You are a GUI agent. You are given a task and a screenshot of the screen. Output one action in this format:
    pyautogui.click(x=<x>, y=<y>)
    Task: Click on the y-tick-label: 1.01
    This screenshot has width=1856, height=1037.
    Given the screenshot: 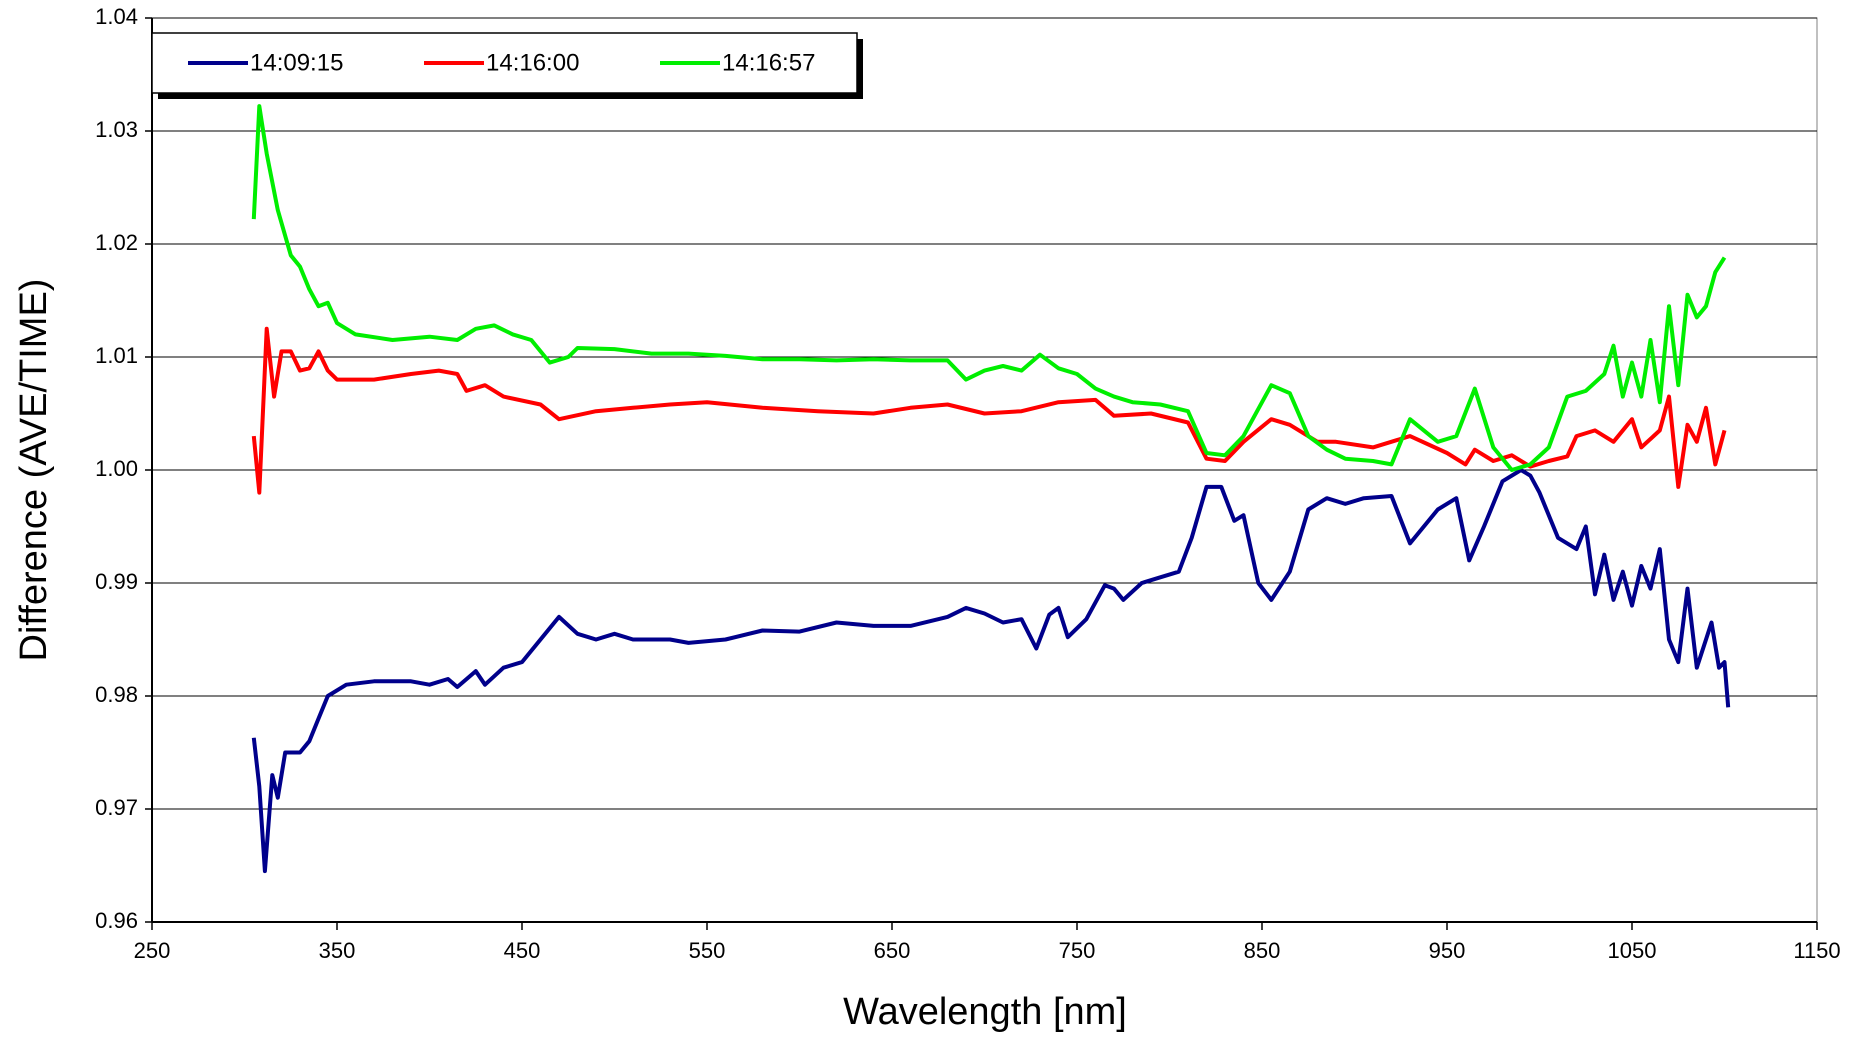 What is the action you would take?
    pyautogui.click(x=116, y=355)
    